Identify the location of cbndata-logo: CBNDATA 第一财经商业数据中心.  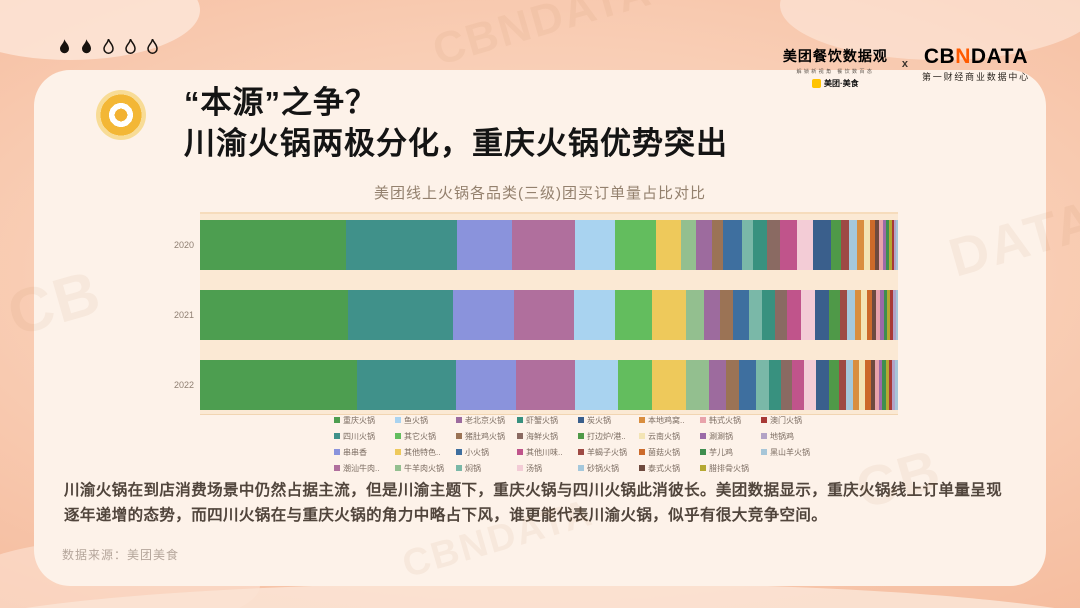
(976, 64).